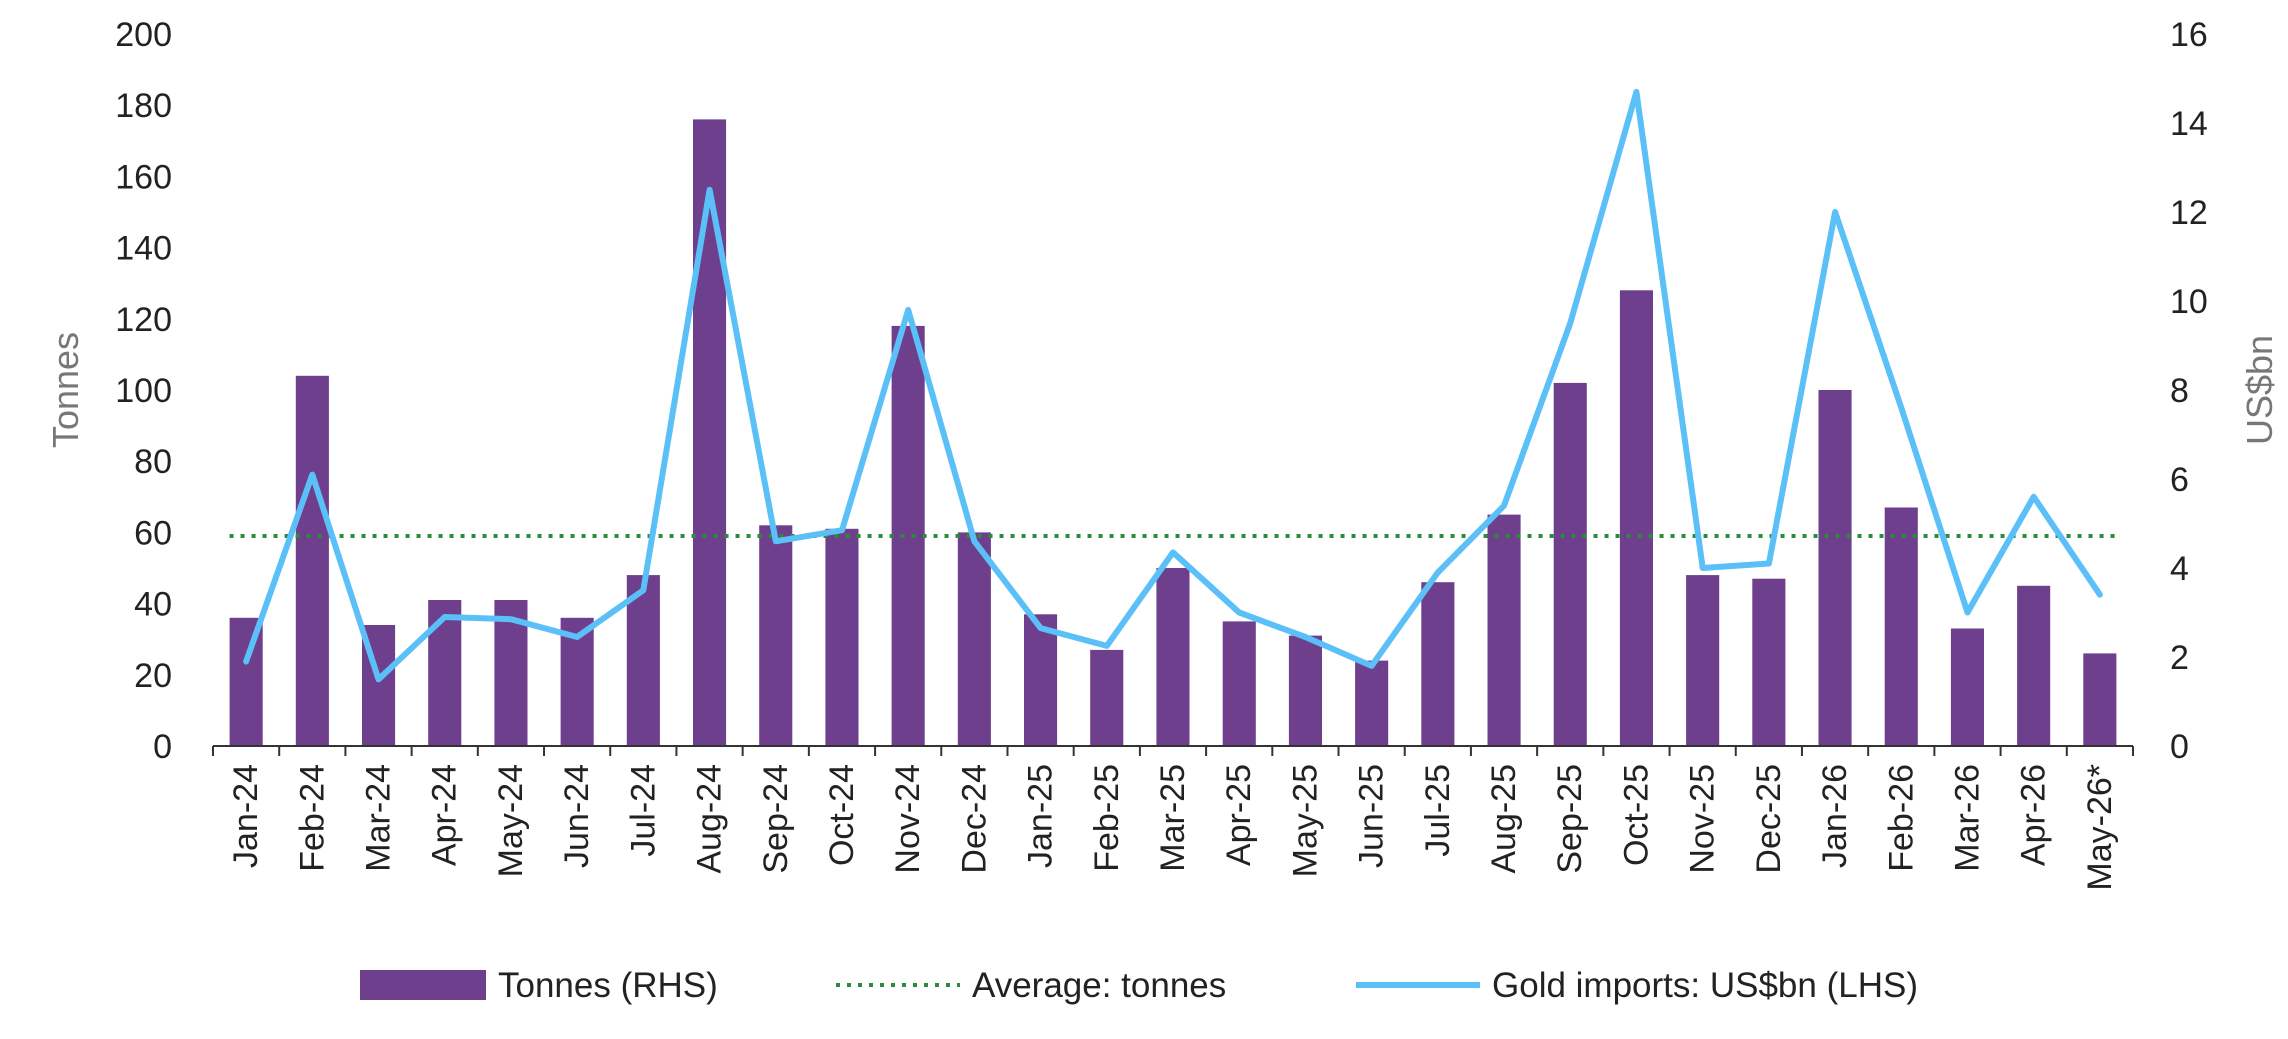 This screenshot has width=2288, height=1039. I want to click on x-tick-label: Dec-24, so click(974, 819).